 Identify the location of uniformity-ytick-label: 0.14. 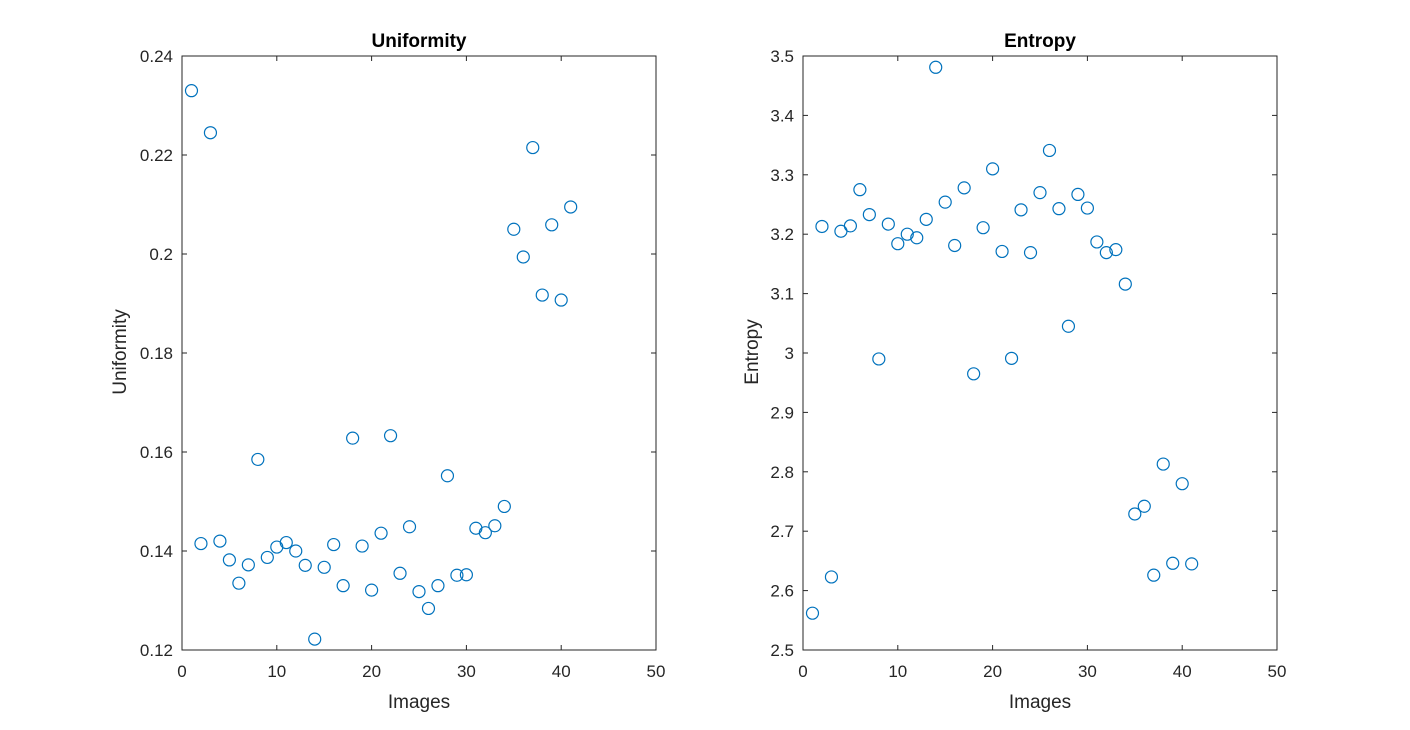
(156, 551).